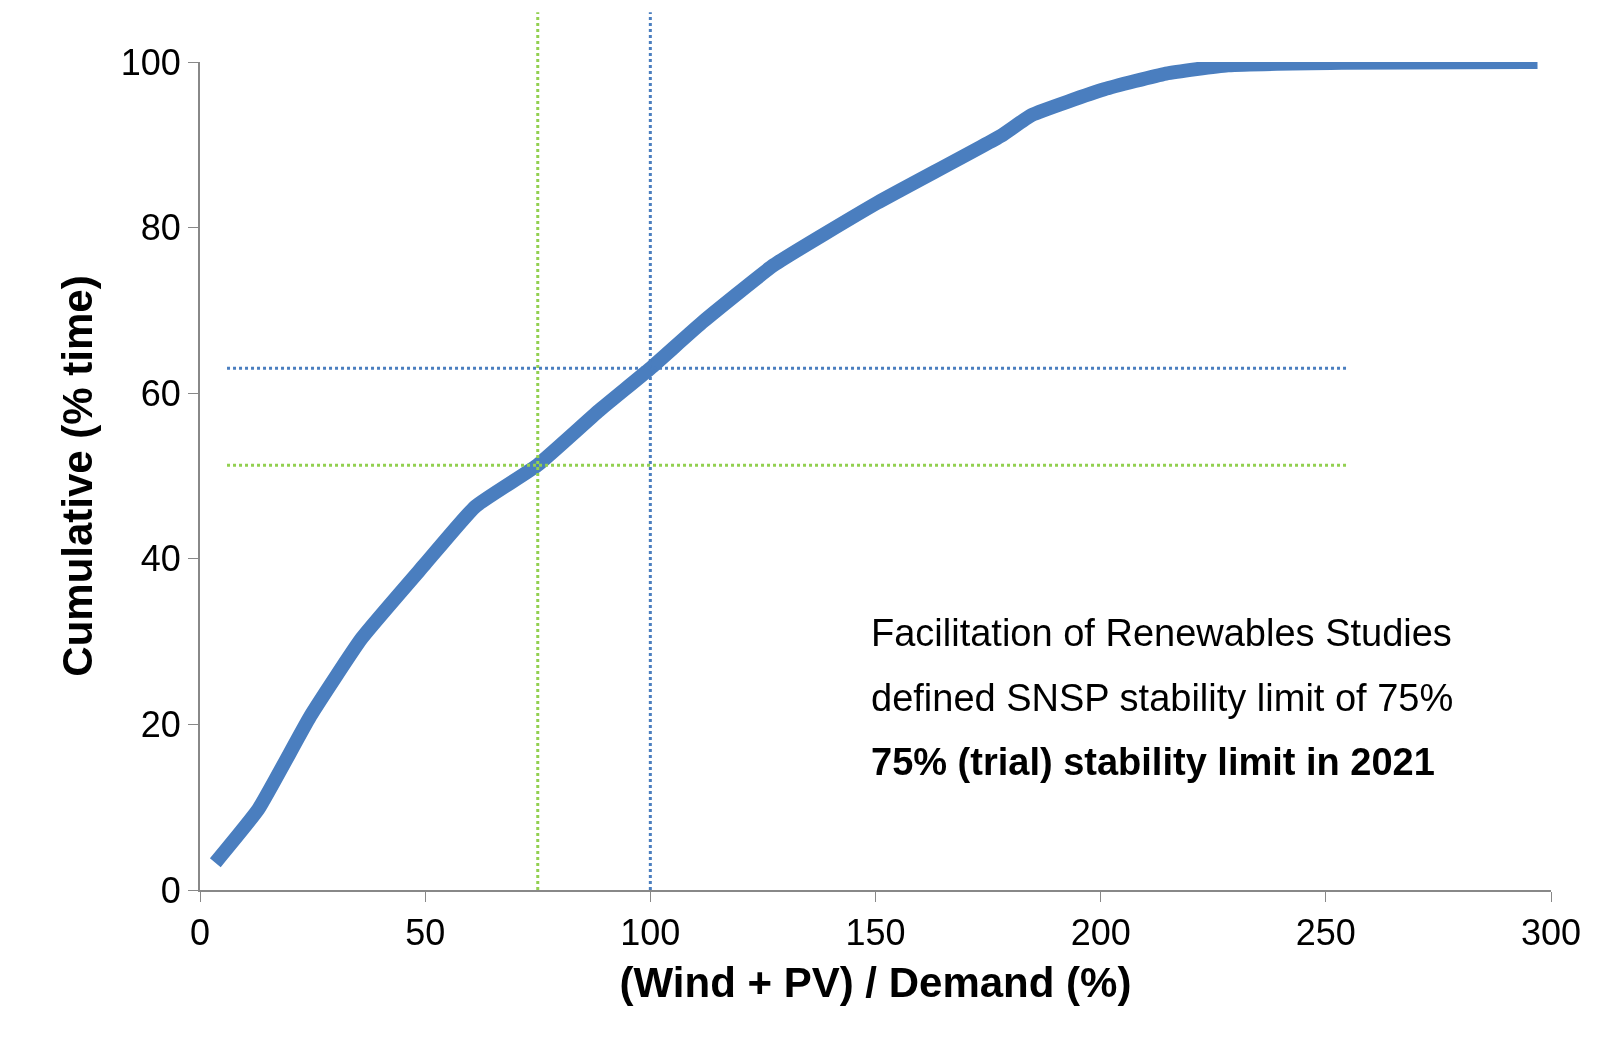 The width and height of the screenshot is (1619, 1040). I want to click on y-tick-label: 40, so click(160, 559).